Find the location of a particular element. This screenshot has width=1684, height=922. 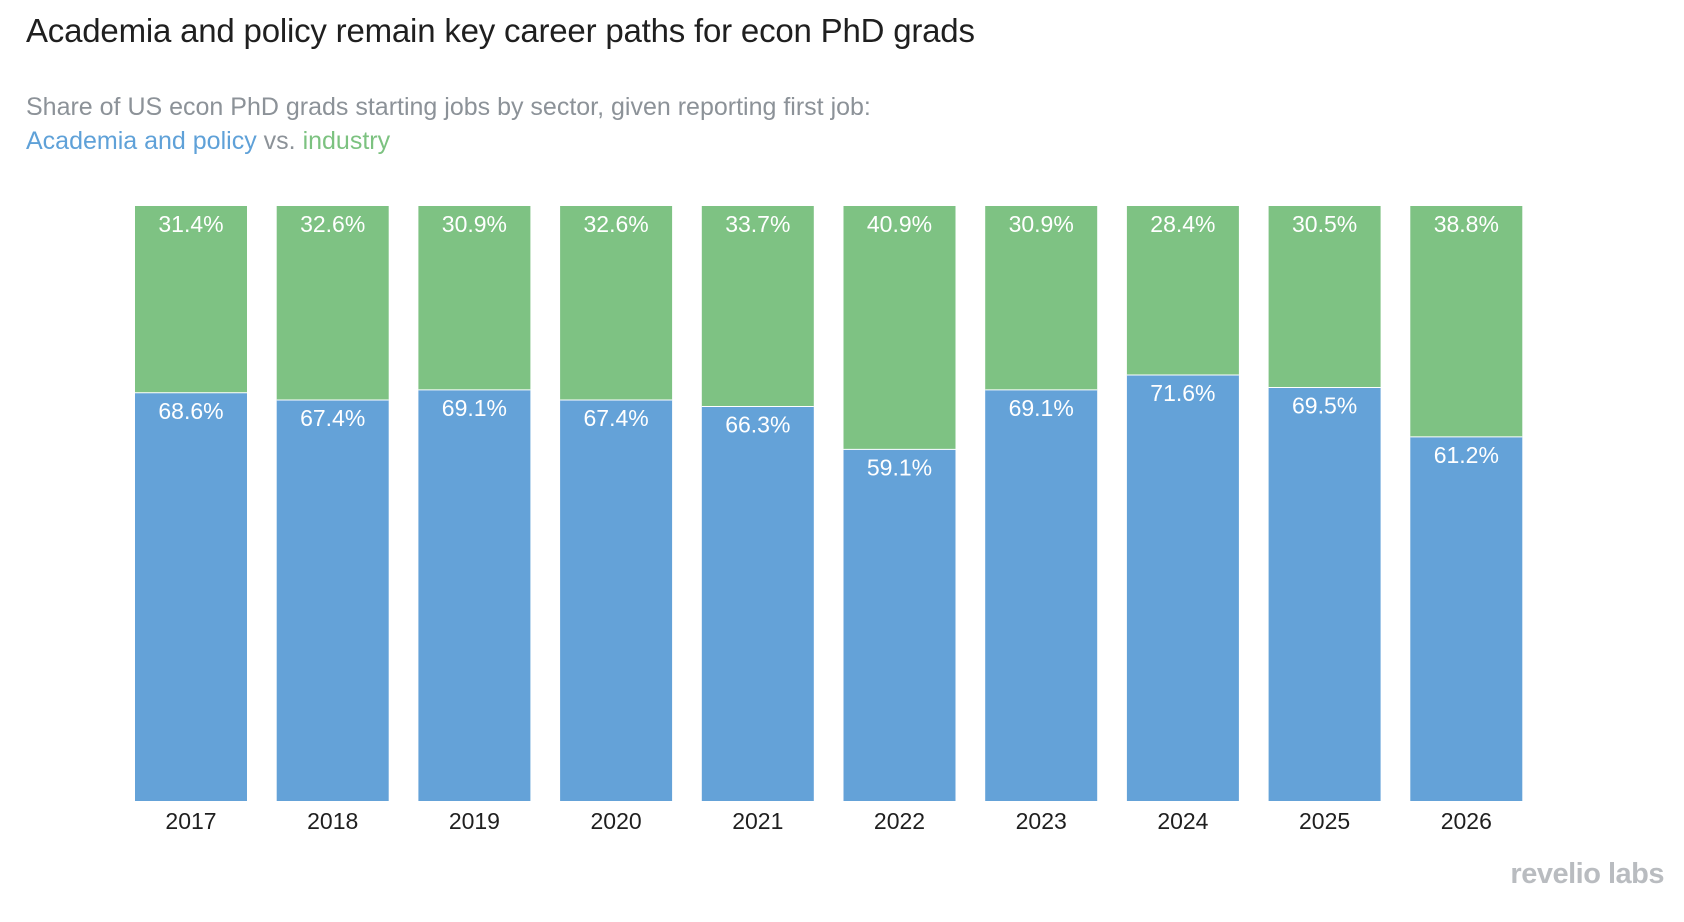

bar-academia-2022 is located at coordinates (899, 625).